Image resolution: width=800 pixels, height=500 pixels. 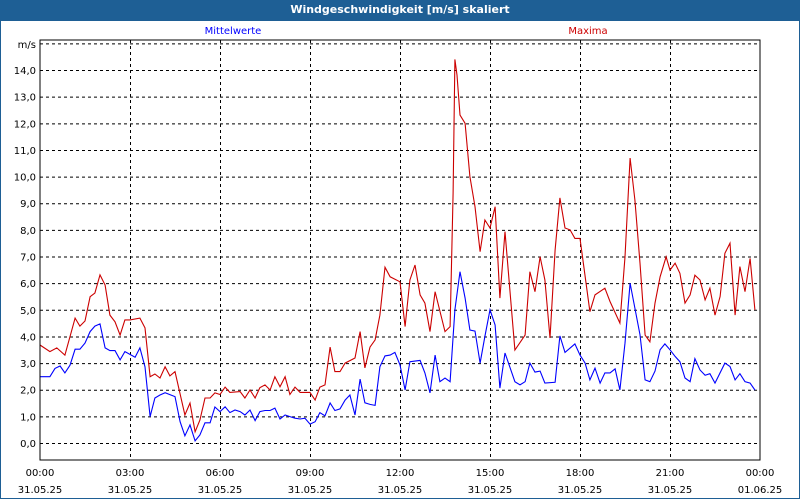 What do you see at coordinates (310, 473) in the screenshot?
I see `x-tick-time: 09:00` at bounding box center [310, 473].